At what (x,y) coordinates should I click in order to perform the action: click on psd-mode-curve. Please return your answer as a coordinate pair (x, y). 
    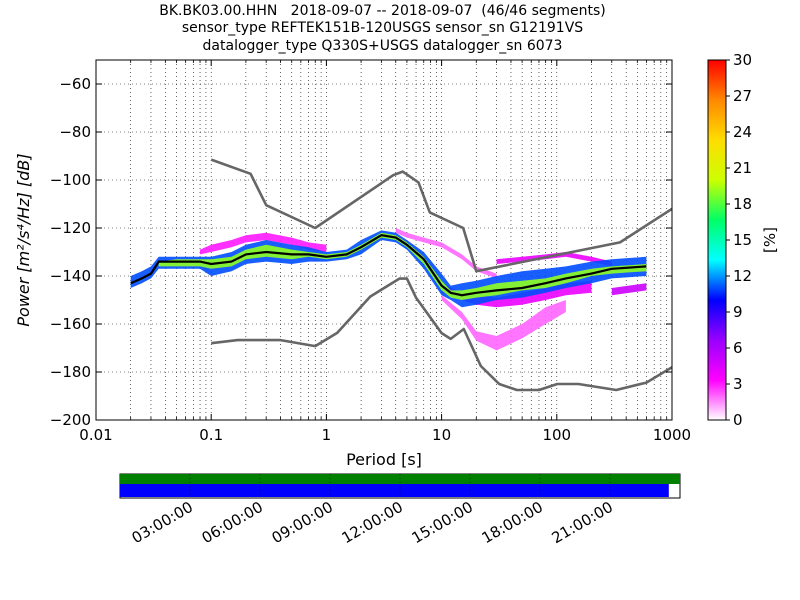
    Looking at the image, I should click on (388, 265).